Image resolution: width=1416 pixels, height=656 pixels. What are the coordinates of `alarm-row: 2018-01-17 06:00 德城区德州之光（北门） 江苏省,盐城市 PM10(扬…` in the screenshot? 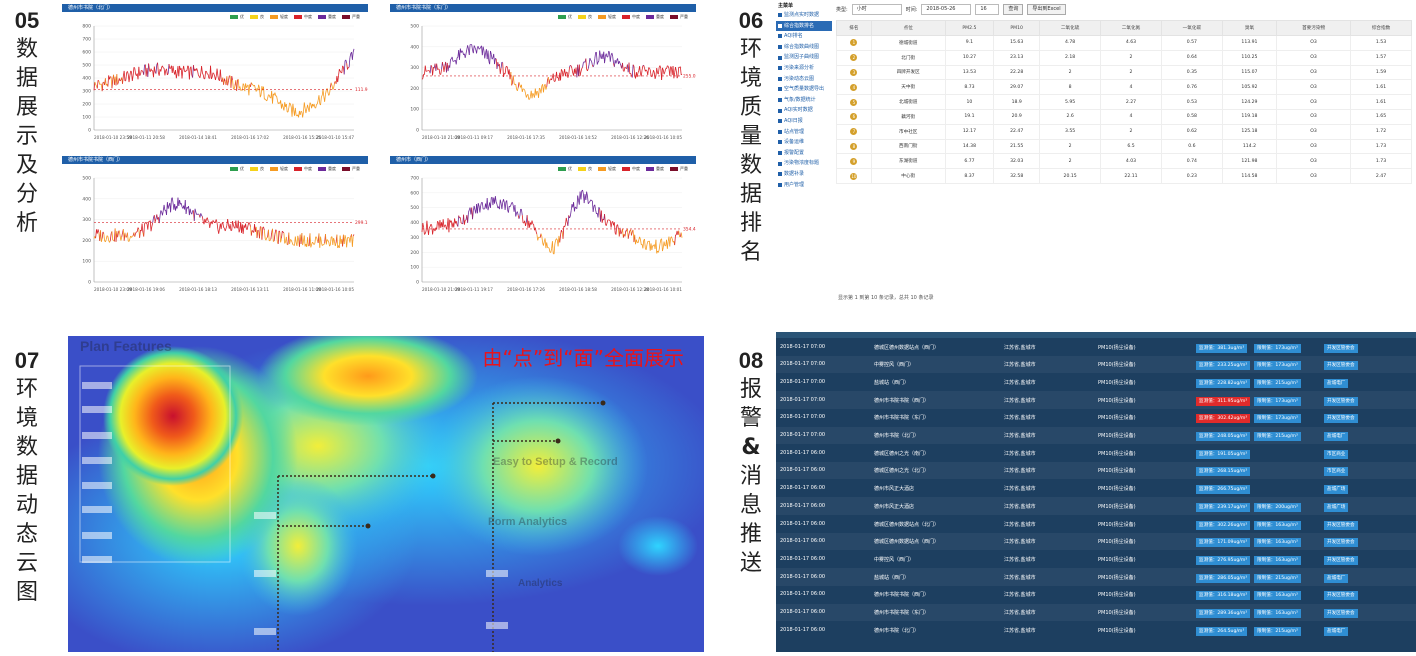 It's located at (1096, 470).